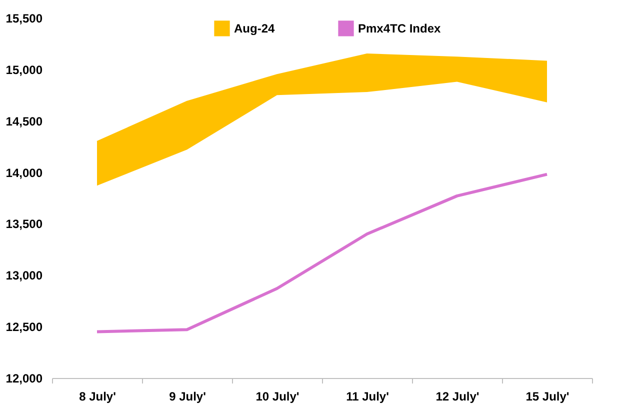 This screenshot has width=617, height=409. I want to click on legend-label: Aug-24, so click(254, 28).